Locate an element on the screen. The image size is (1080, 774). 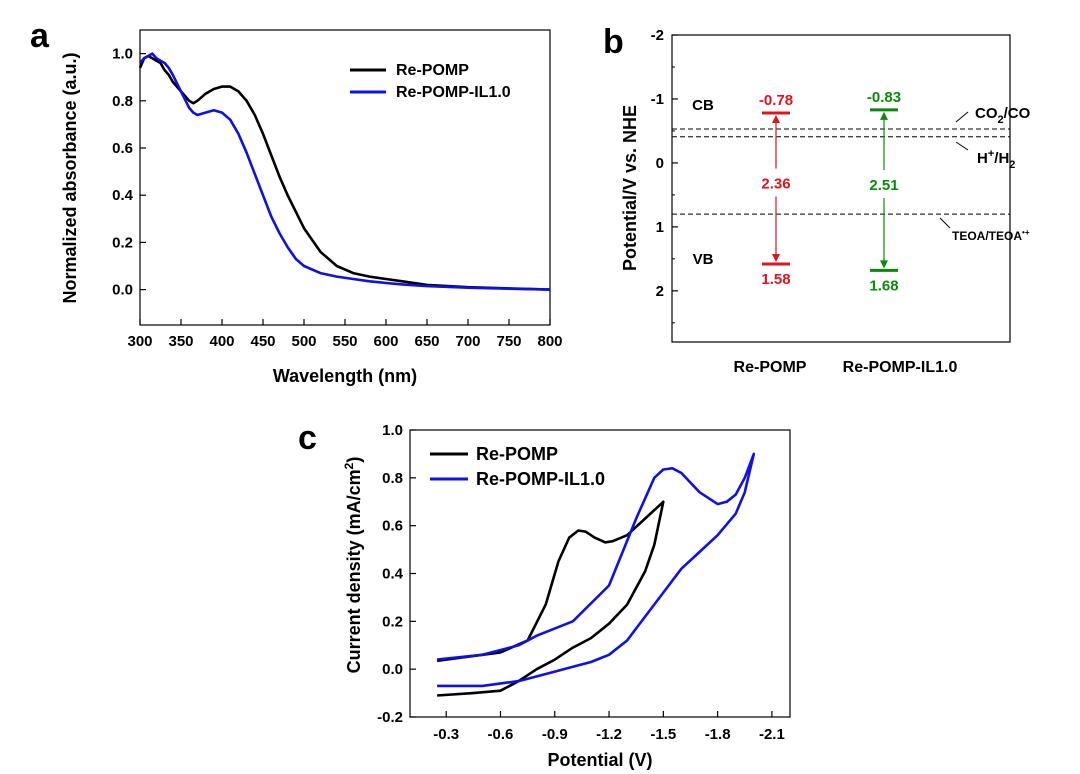
chart-a-ytick-label: 0.8 is located at coordinates (122, 101).